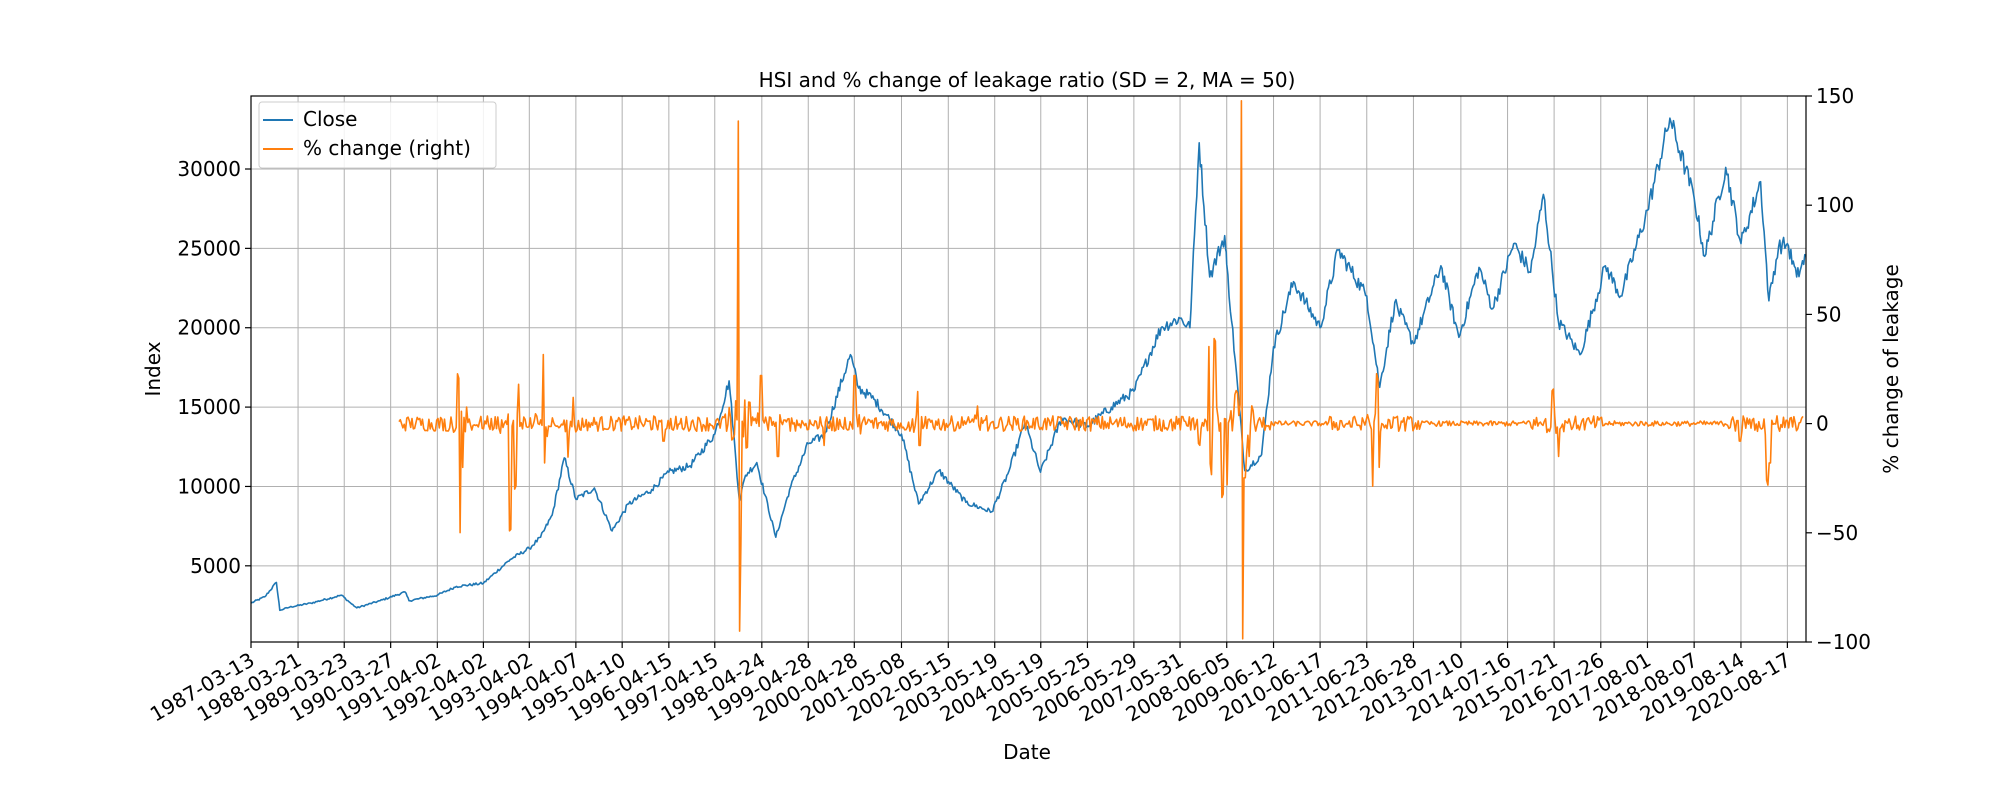 The width and height of the screenshot is (2000, 800). What do you see at coordinates (330, 119) in the screenshot?
I see `legend-label-close: Close` at bounding box center [330, 119].